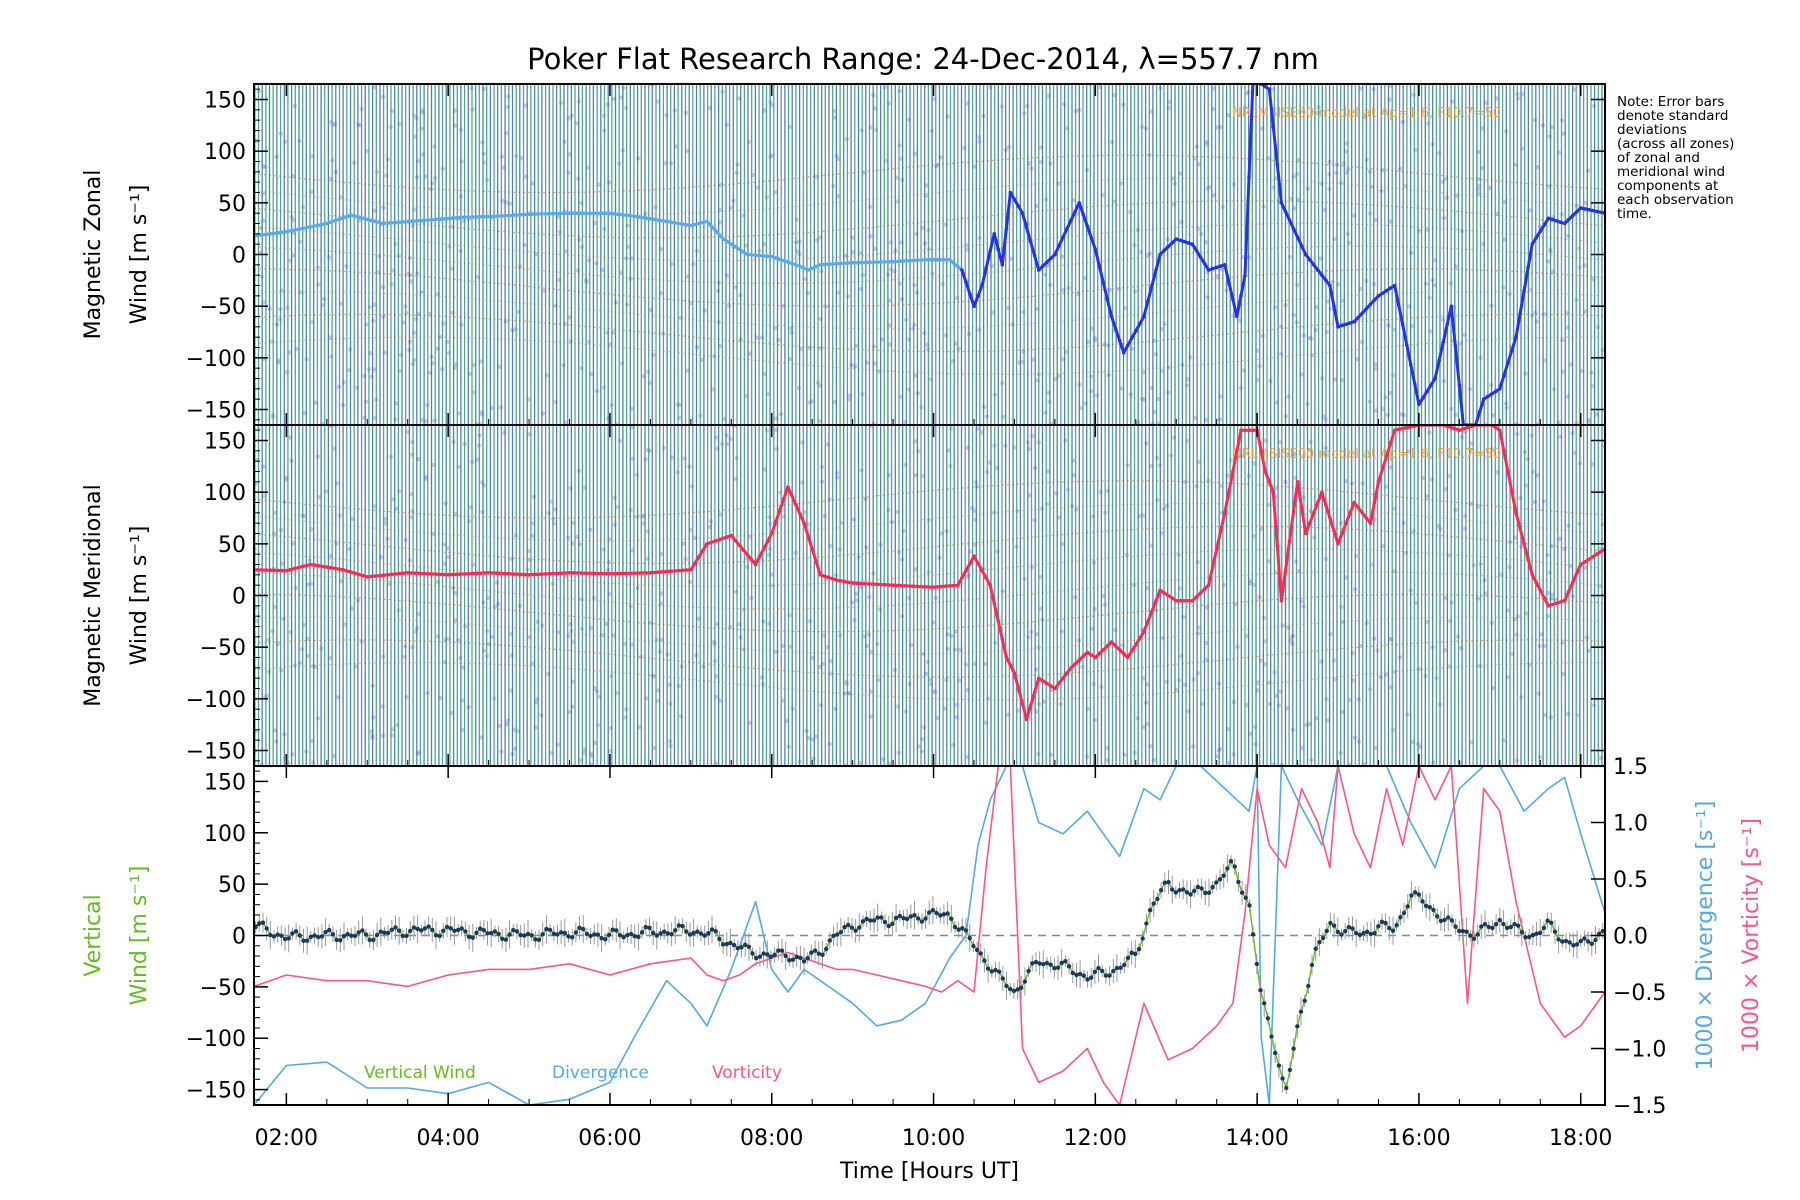  Describe the element at coordinates (1630, 937) in the screenshot. I see `right-tick-label: 0.0` at that location.